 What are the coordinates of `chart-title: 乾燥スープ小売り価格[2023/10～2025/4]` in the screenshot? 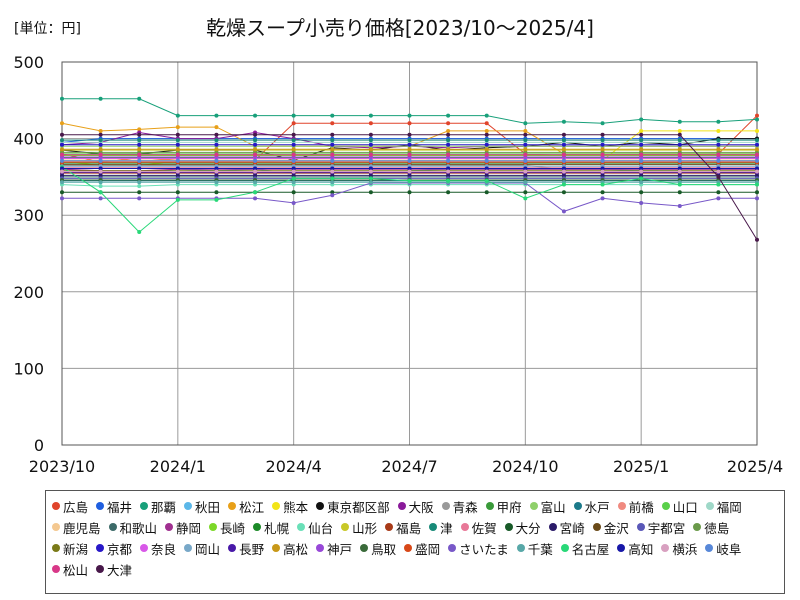 It's located at (400, 28).